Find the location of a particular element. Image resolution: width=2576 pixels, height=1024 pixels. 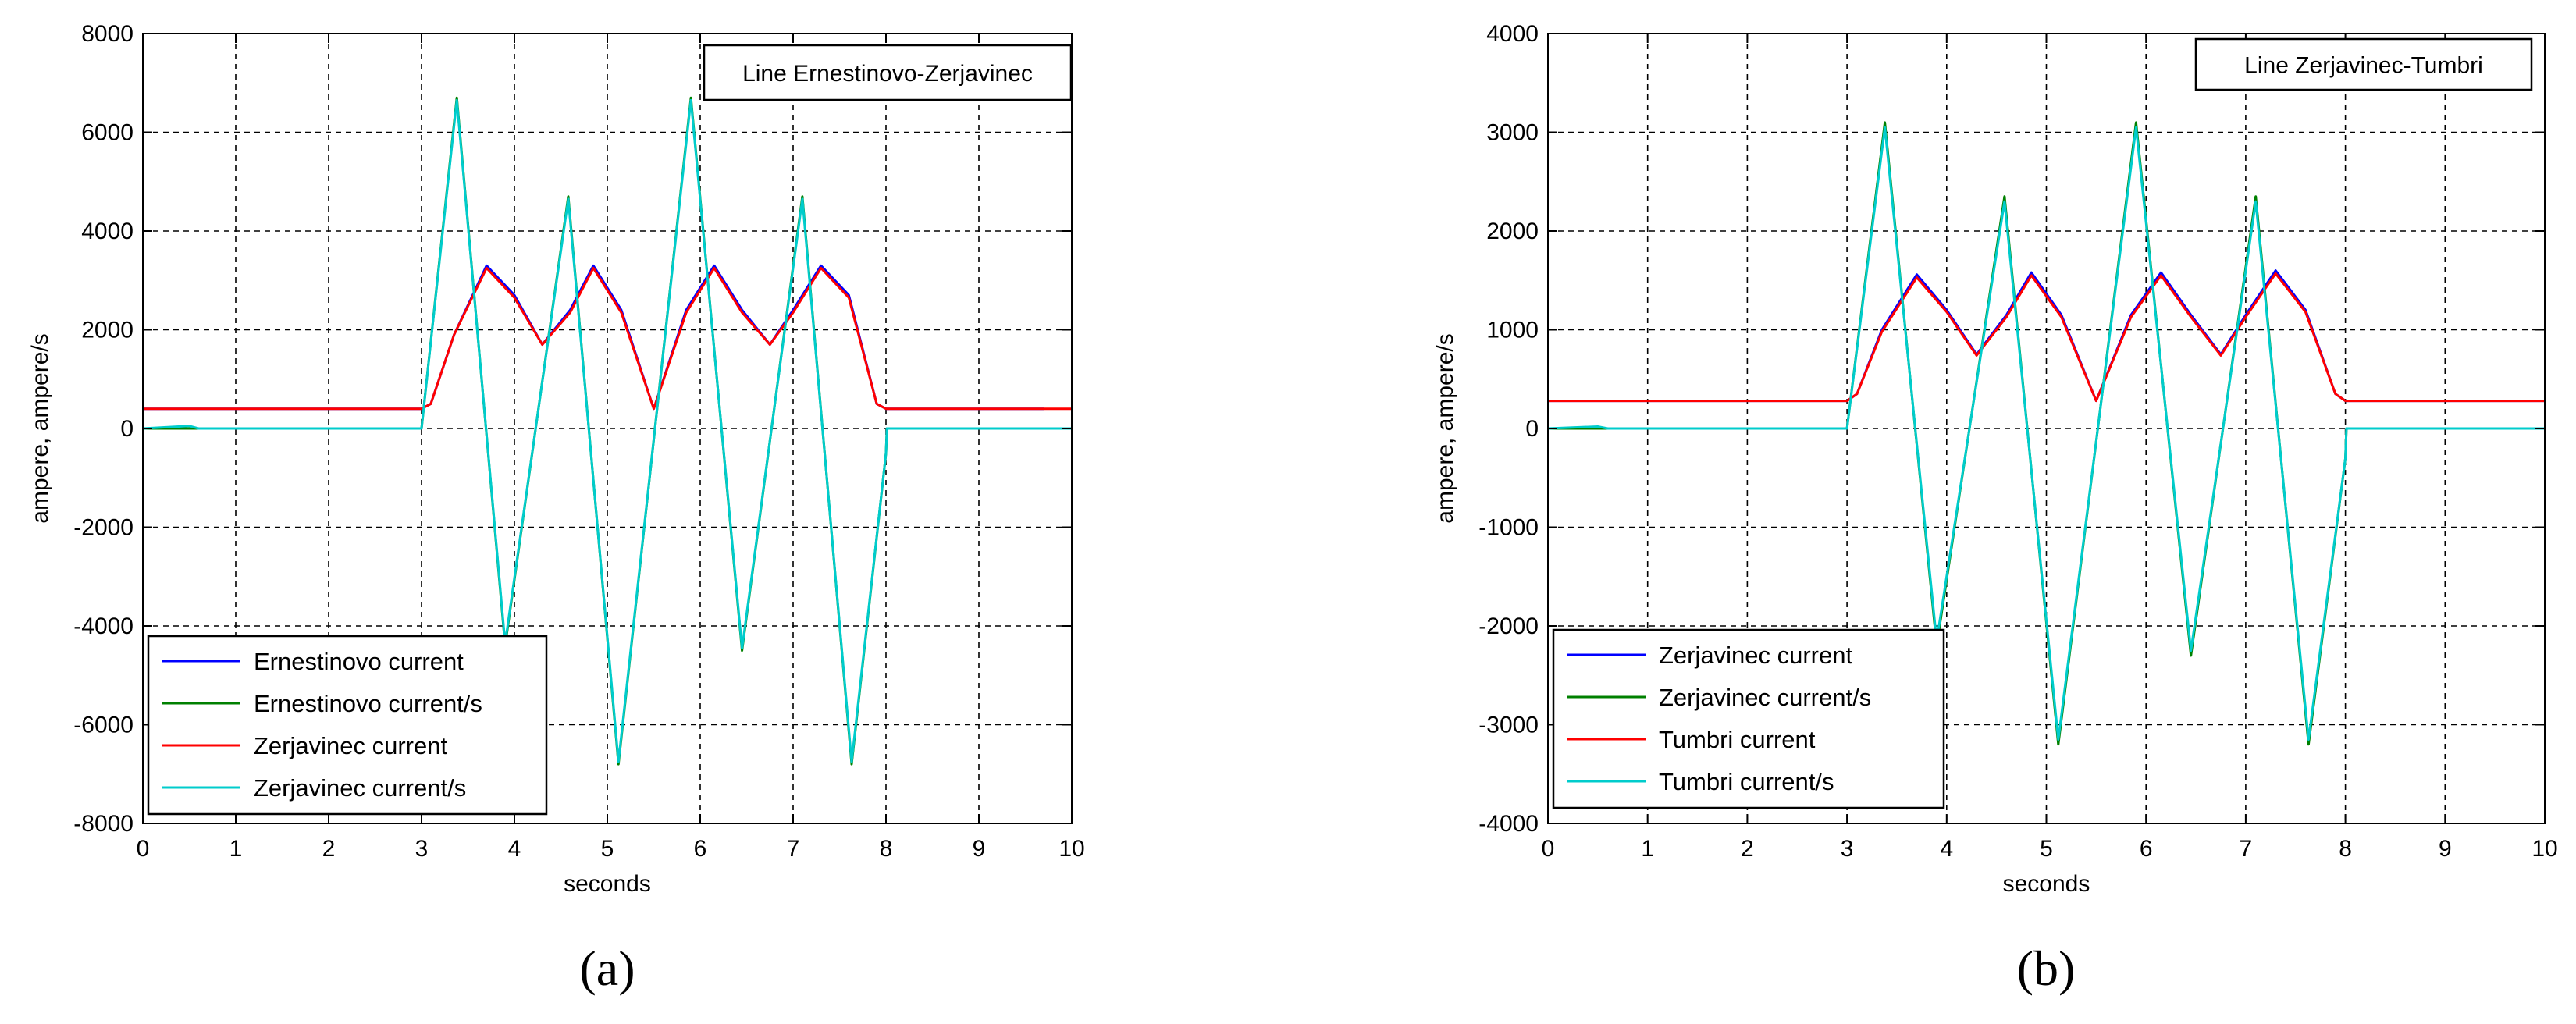

chart-title: Line Zerjavinec-Tumbri is located at coordinates (2363, 66).